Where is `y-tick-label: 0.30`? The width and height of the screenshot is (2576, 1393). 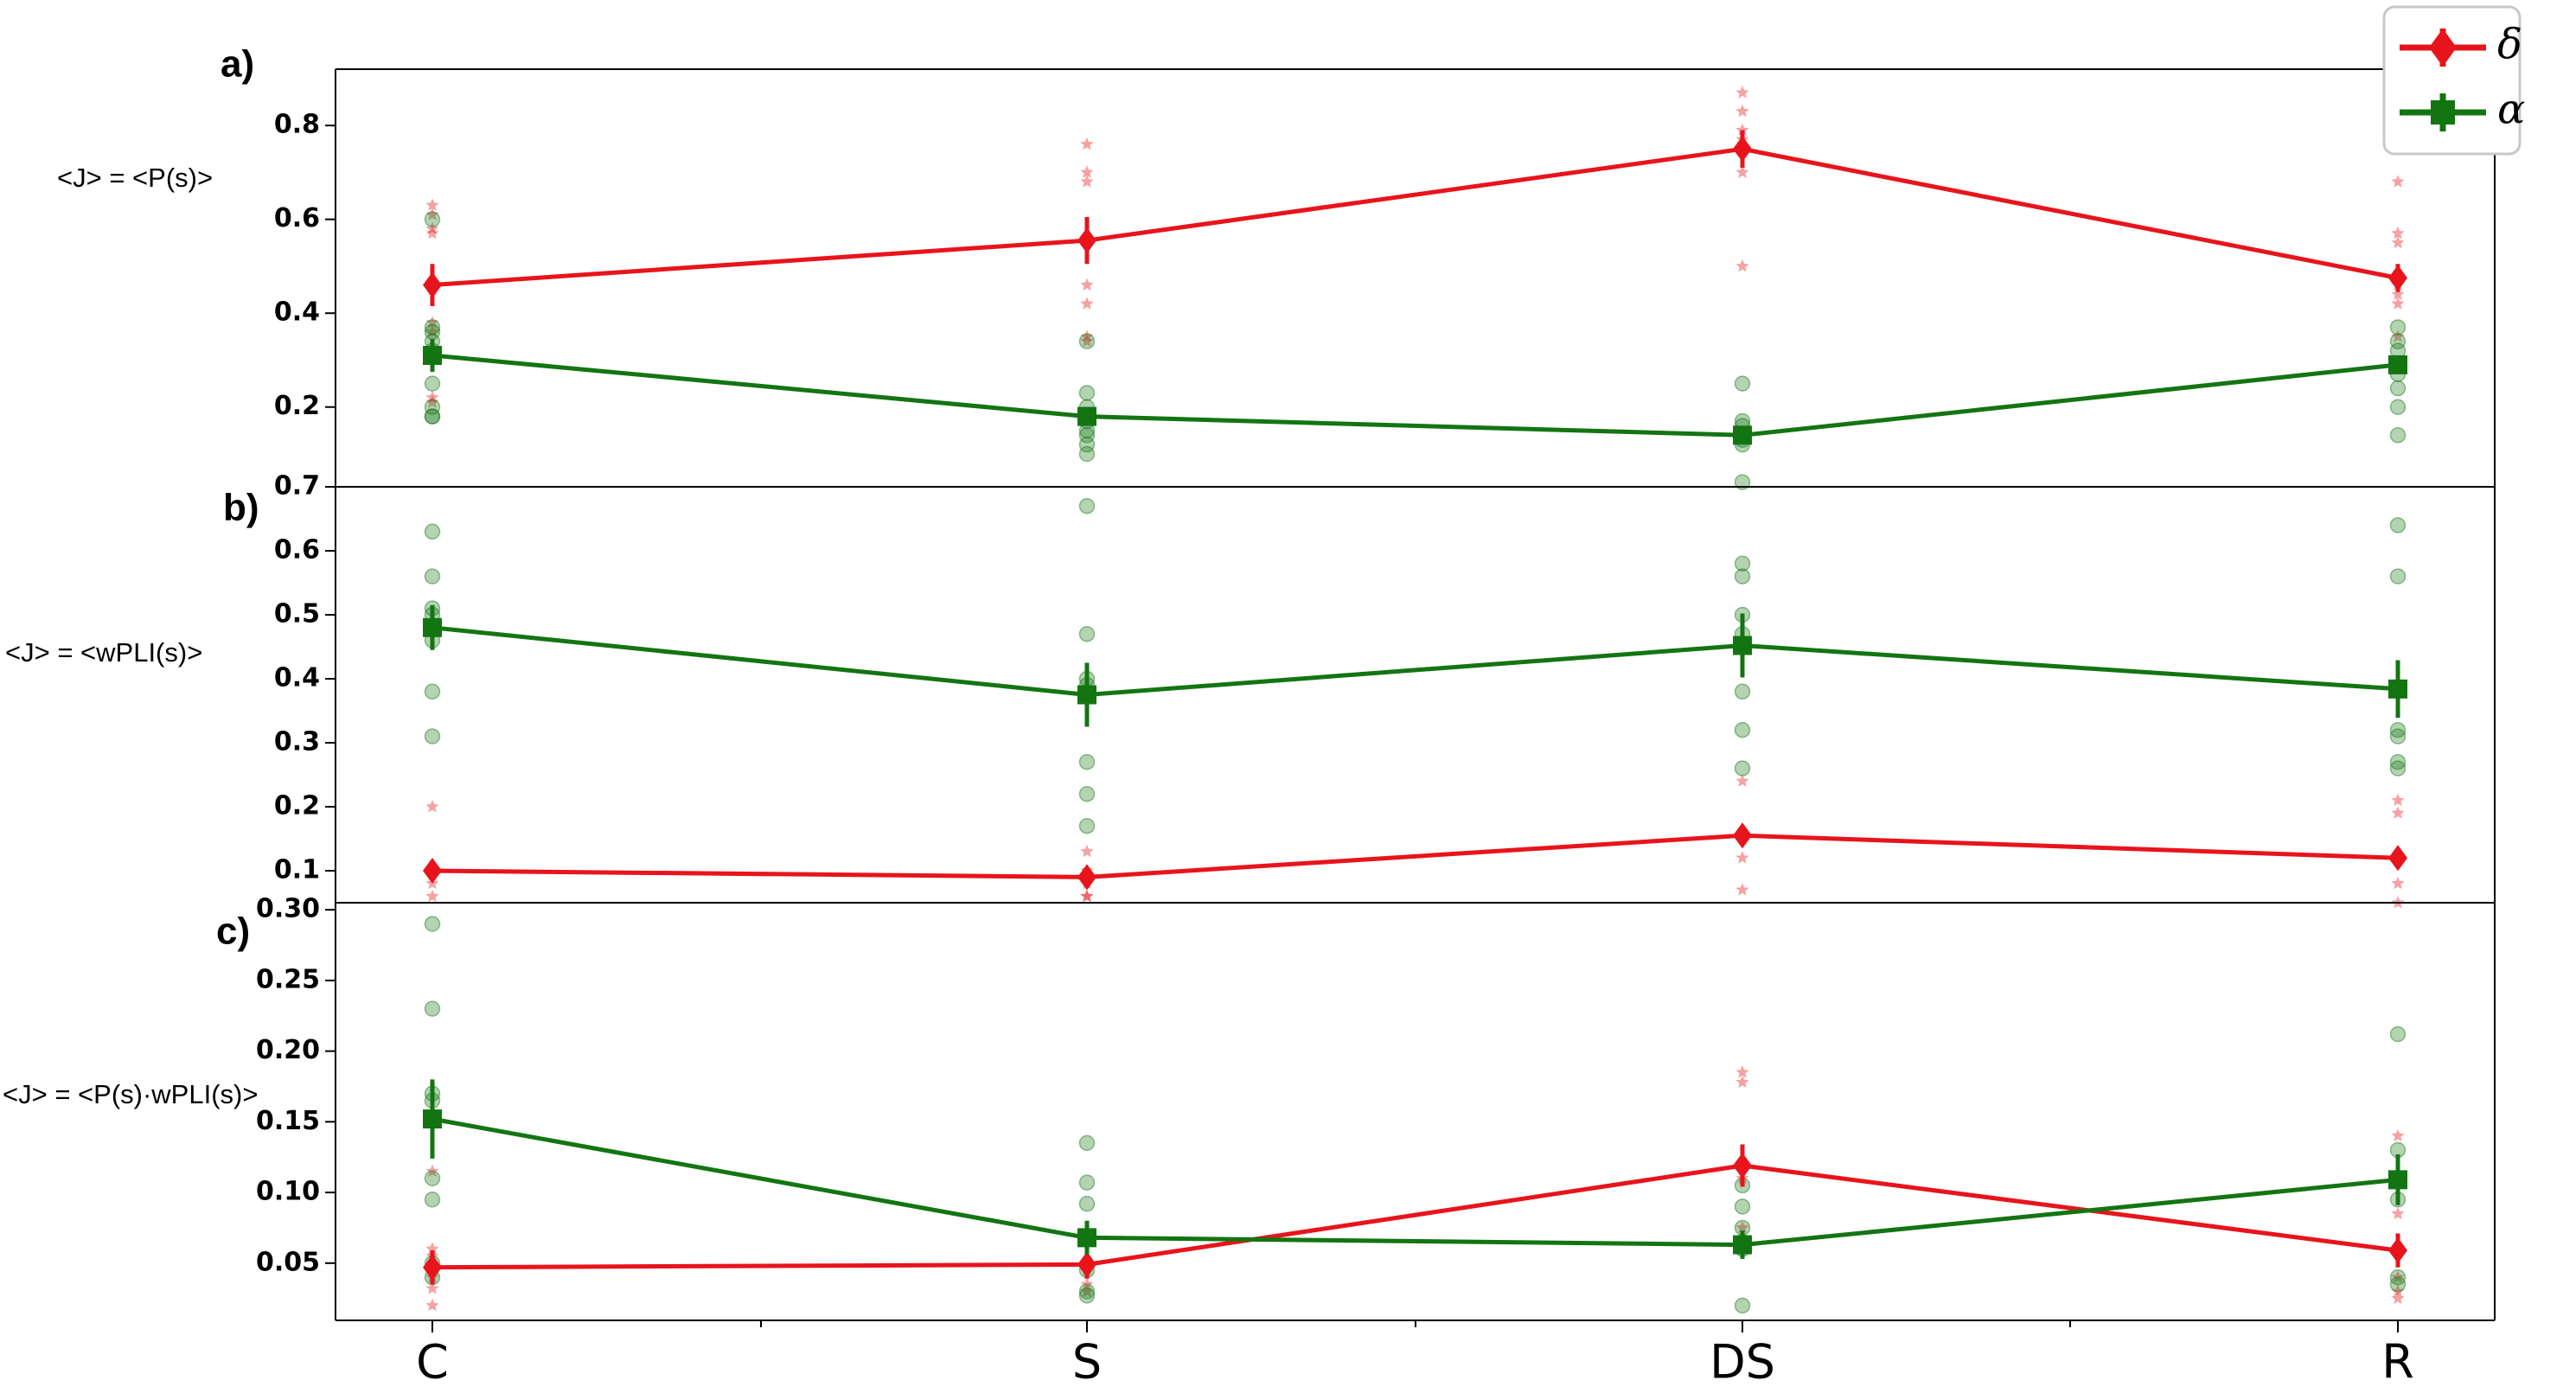 y-tick-label: 0.30 is located at coordinates (288, 909).